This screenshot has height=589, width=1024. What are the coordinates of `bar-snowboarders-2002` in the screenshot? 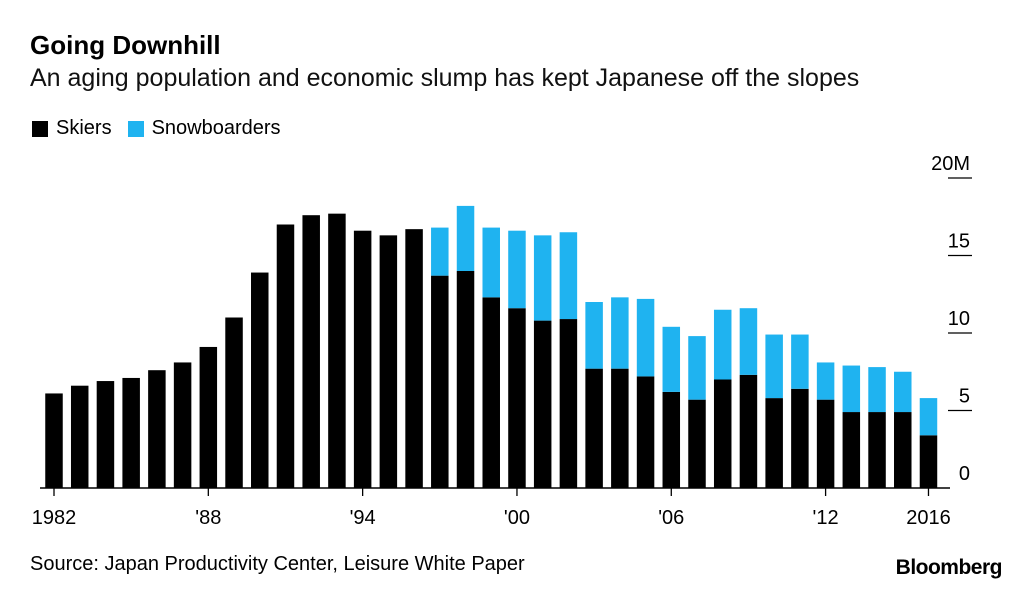 It's located at (568, 276).